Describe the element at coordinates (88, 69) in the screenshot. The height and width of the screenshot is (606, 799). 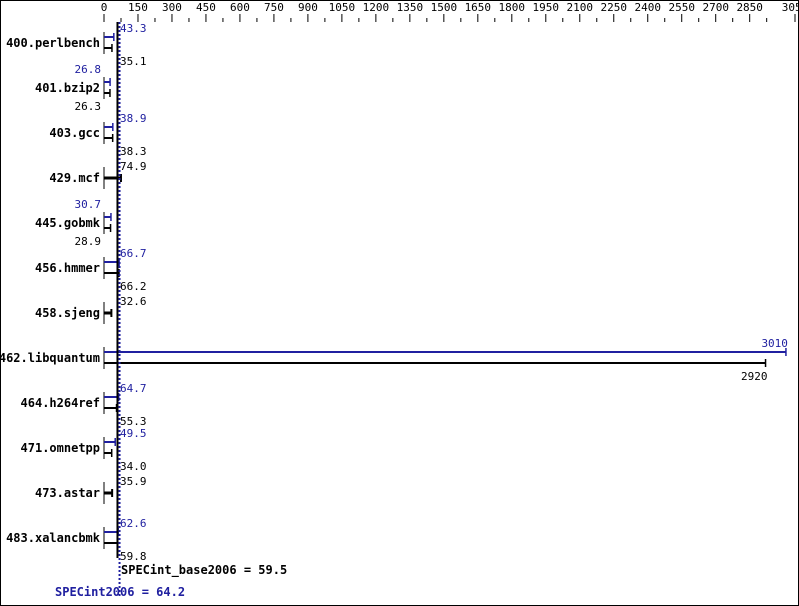
I see `peak-value-label: 26.8` at that location.